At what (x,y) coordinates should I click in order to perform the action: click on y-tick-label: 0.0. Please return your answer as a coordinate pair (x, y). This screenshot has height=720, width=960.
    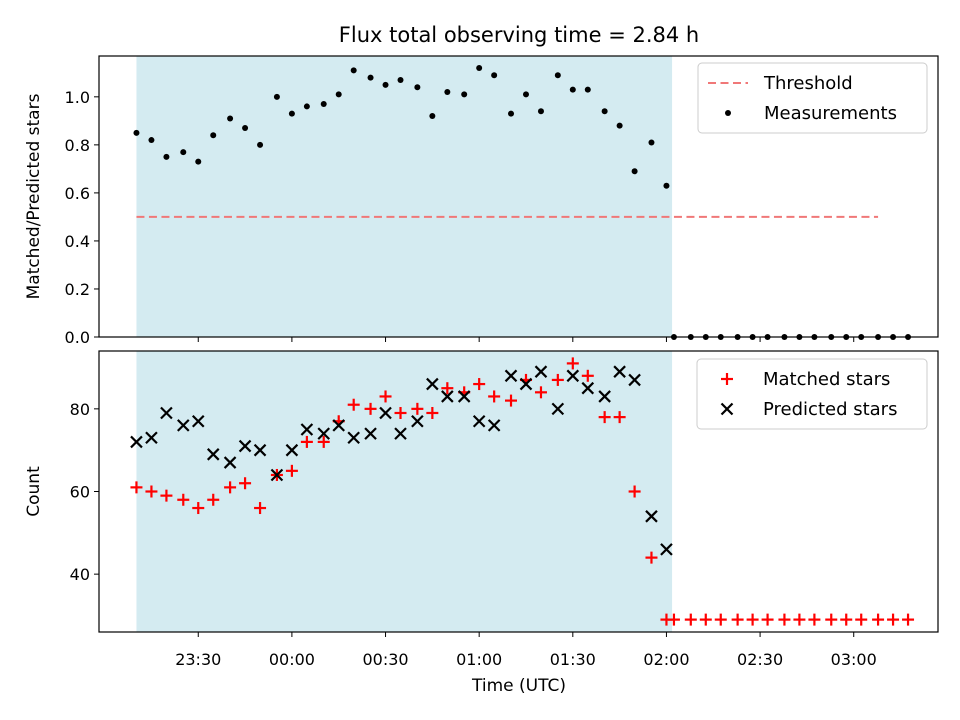
    Looking at the image, I should click on (77, 337).